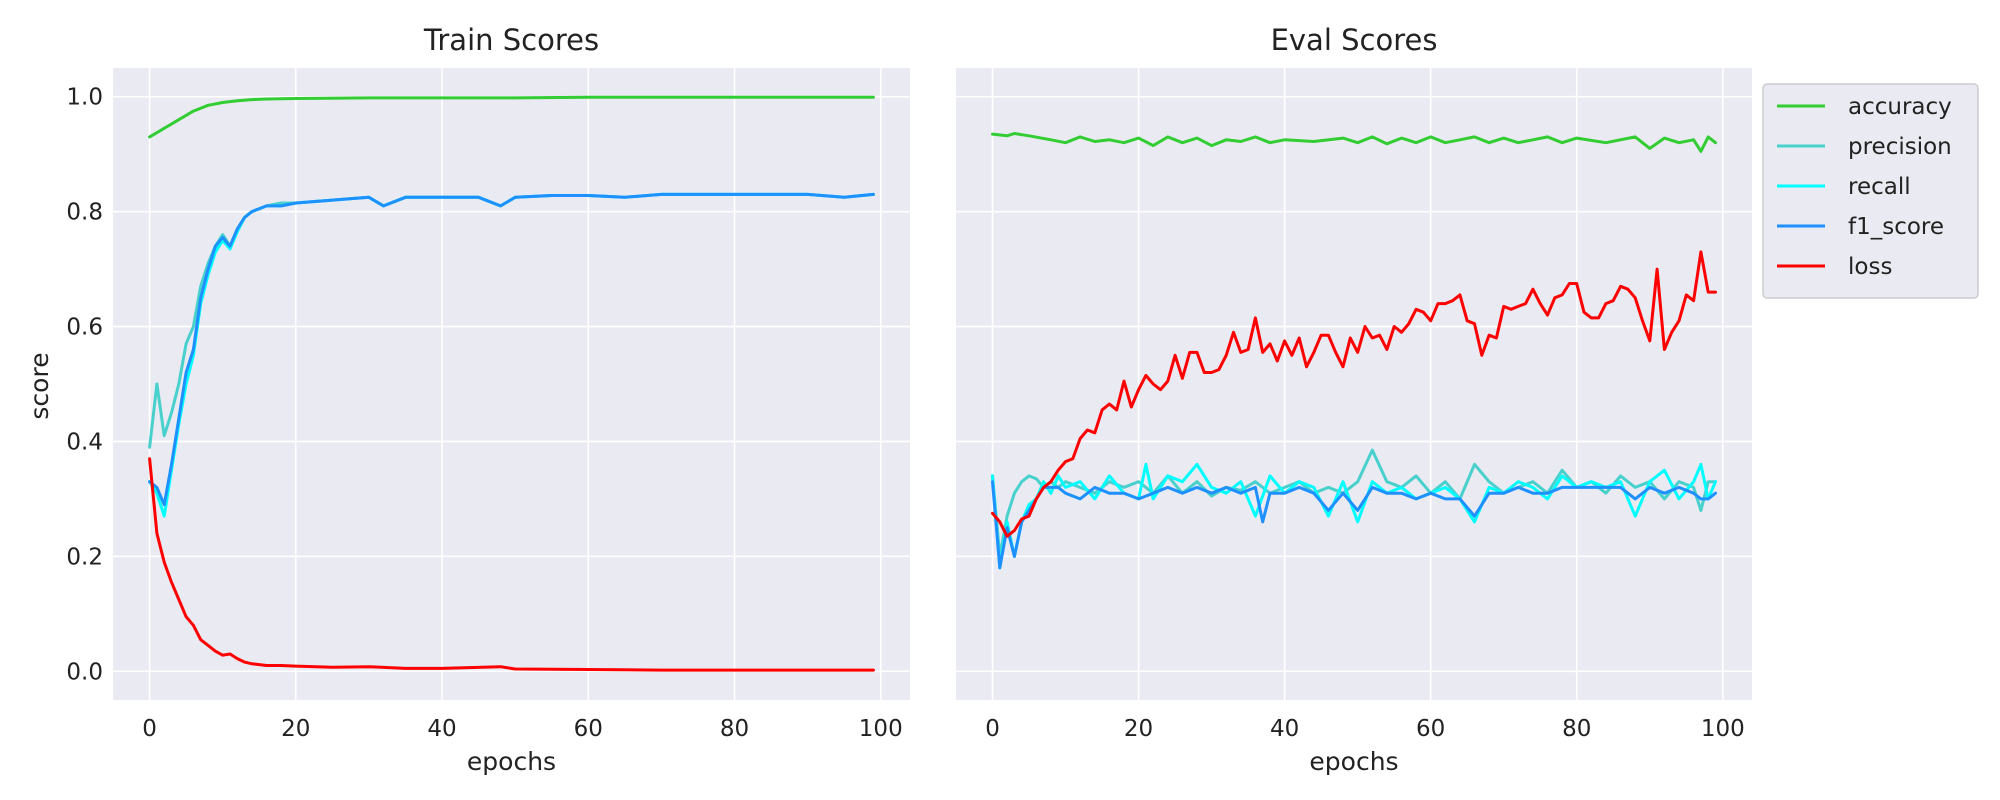 The height and width of the screenshot is (800, 2000). What do you see at coordinates (1896, 227) in the screenshot?
I see `legend-f1-score-label: f1_score` at bounding box center [1896, 227].